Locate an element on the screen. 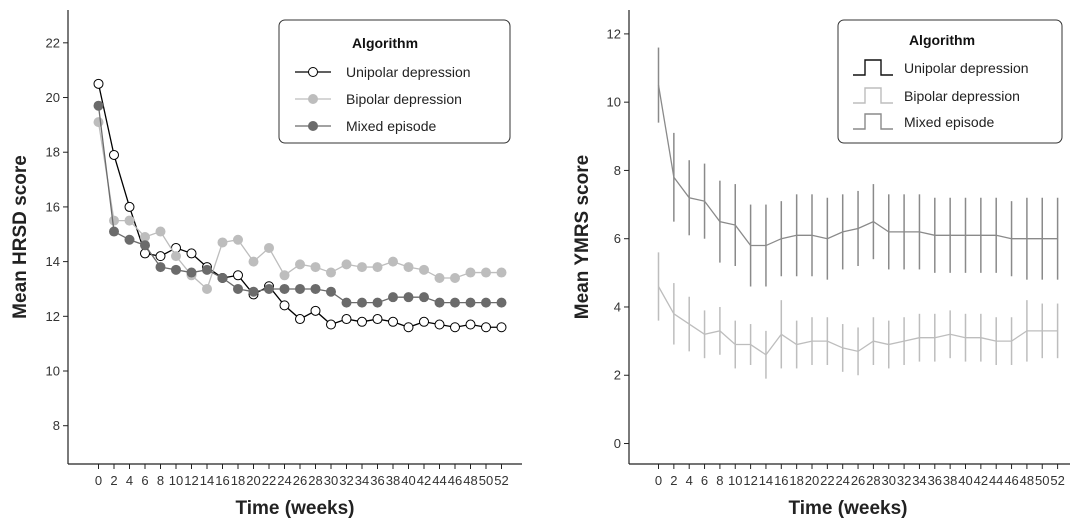  ymrs-y-tick-label: 6 is located at coordinates (617, 238).